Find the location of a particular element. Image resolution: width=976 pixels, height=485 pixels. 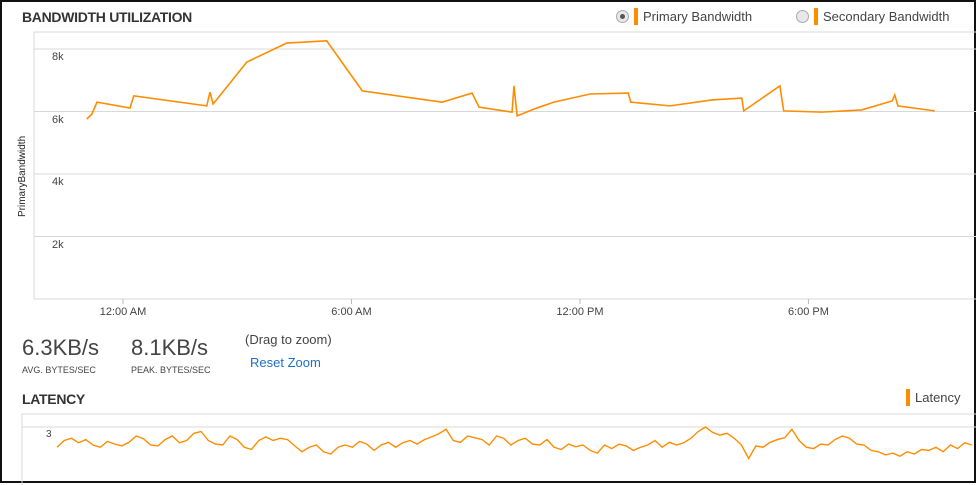

bandwidth-title: BANDWIDTH UTILIZATION is located at coordinates (107, 17).